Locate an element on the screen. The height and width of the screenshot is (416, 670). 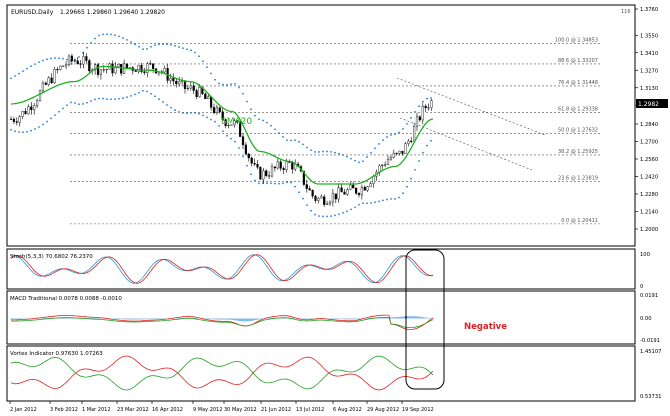
highlight-box is located at coordinates (425, 319).